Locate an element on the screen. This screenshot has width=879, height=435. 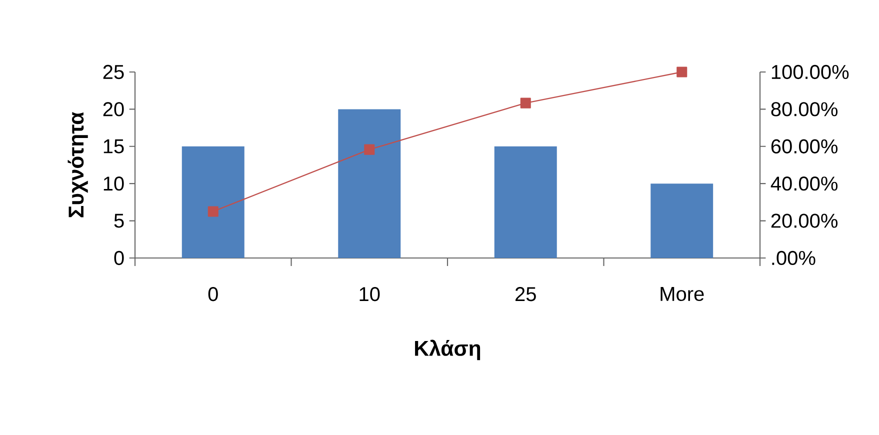
y2-tick-label: 100.00% is located at coordinates (810, 72).